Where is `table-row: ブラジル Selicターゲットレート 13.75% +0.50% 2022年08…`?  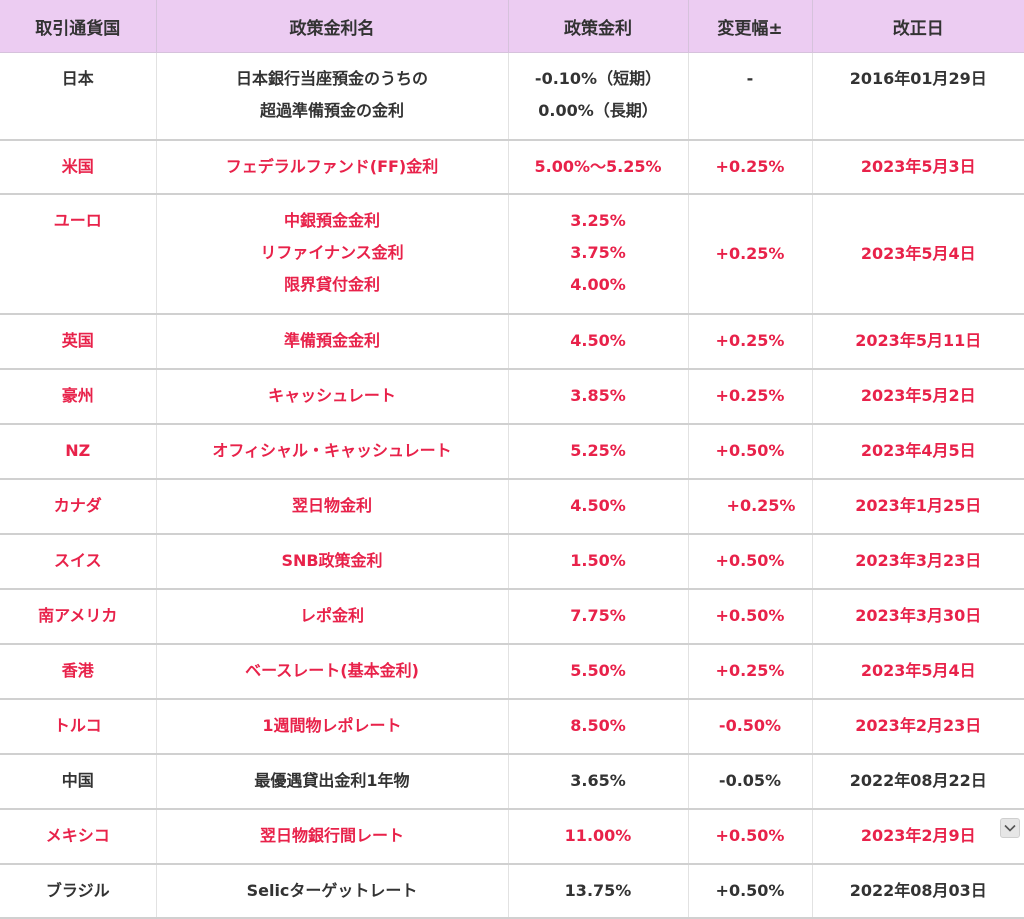
table-row: ブラジル Selicターゲットレート 13.75% +0.50% 2022年08… is located at coordinates (512, 891).